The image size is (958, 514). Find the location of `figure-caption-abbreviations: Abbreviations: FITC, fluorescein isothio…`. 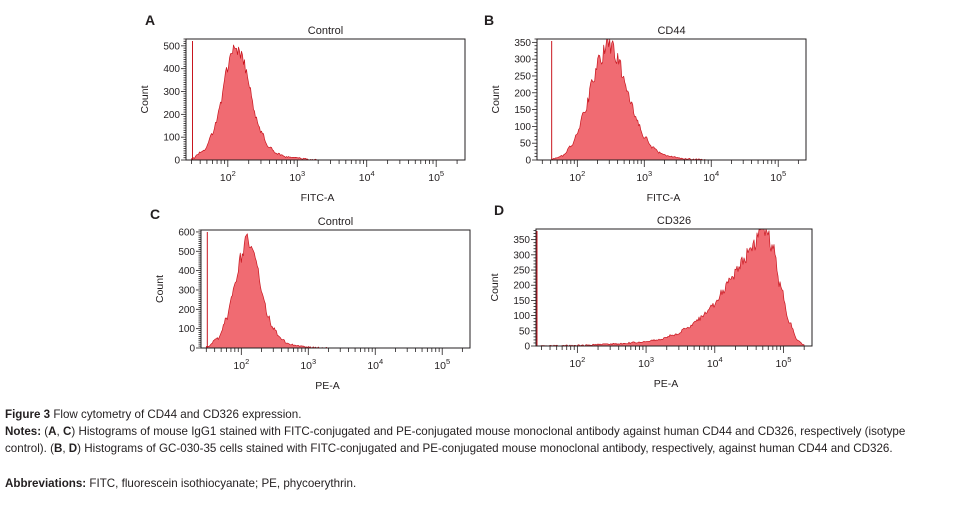

figure-caption-abbreviations: Abbreviations: FITC, fluorescein isothio… is located at coordinates (476, 483).